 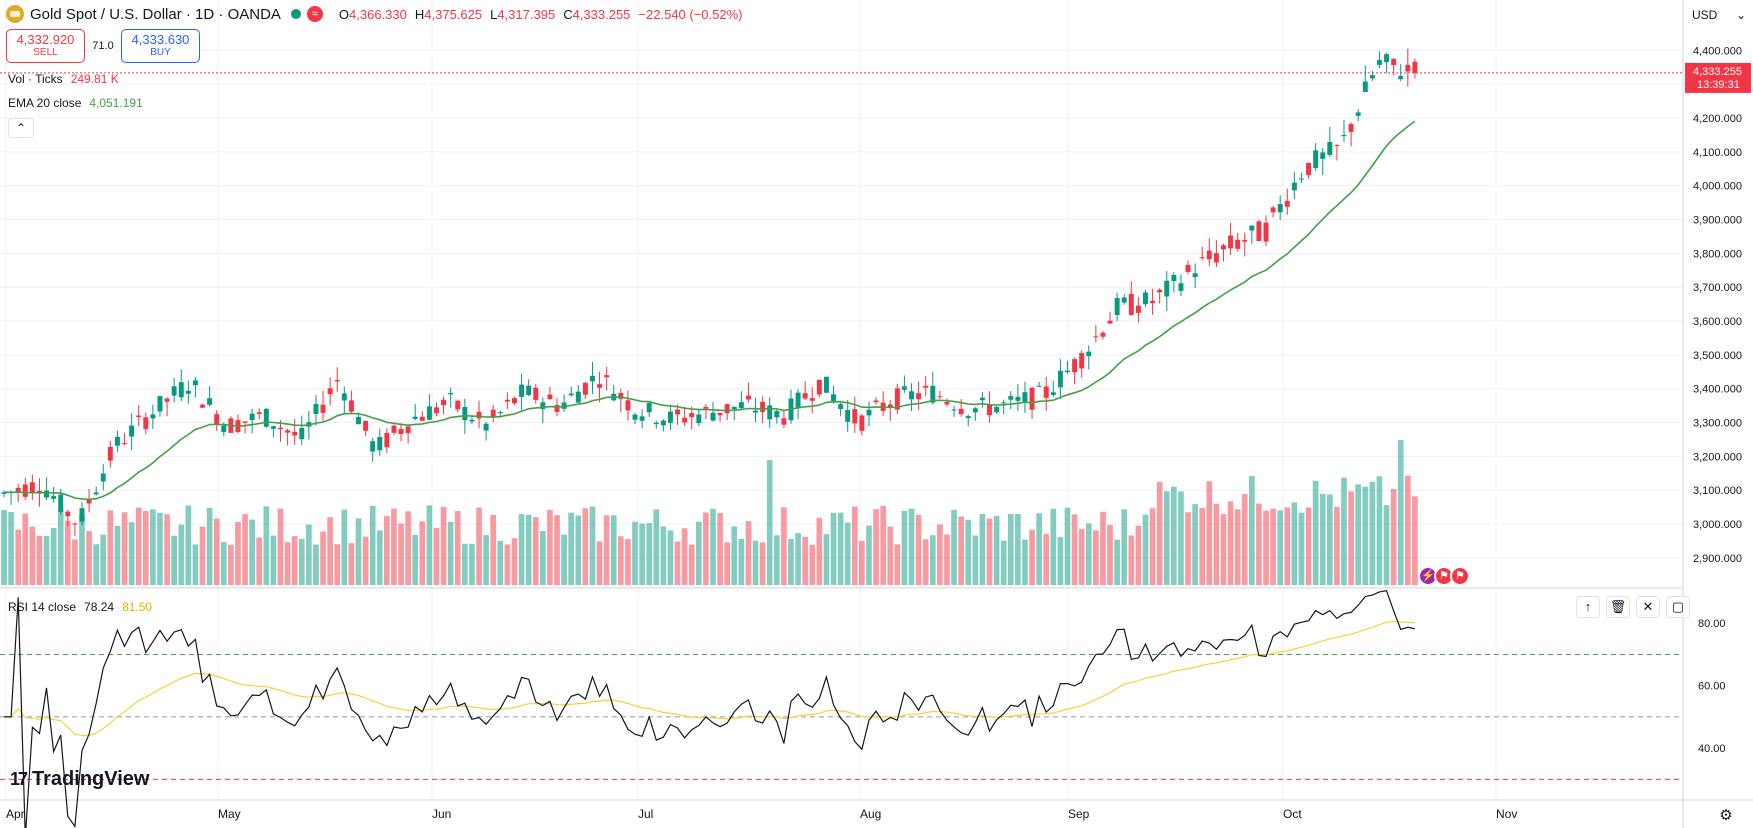 What do you see at coordinates (45, 46) in the screenshot?
I see `sell-button: 4,332.920 SELL` at bounding box center [45, 46].